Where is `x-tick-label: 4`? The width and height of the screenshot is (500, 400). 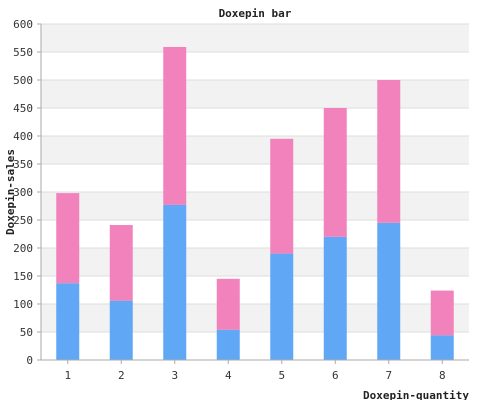
x-tick-label: 4 is located at coordinates (228, 375).